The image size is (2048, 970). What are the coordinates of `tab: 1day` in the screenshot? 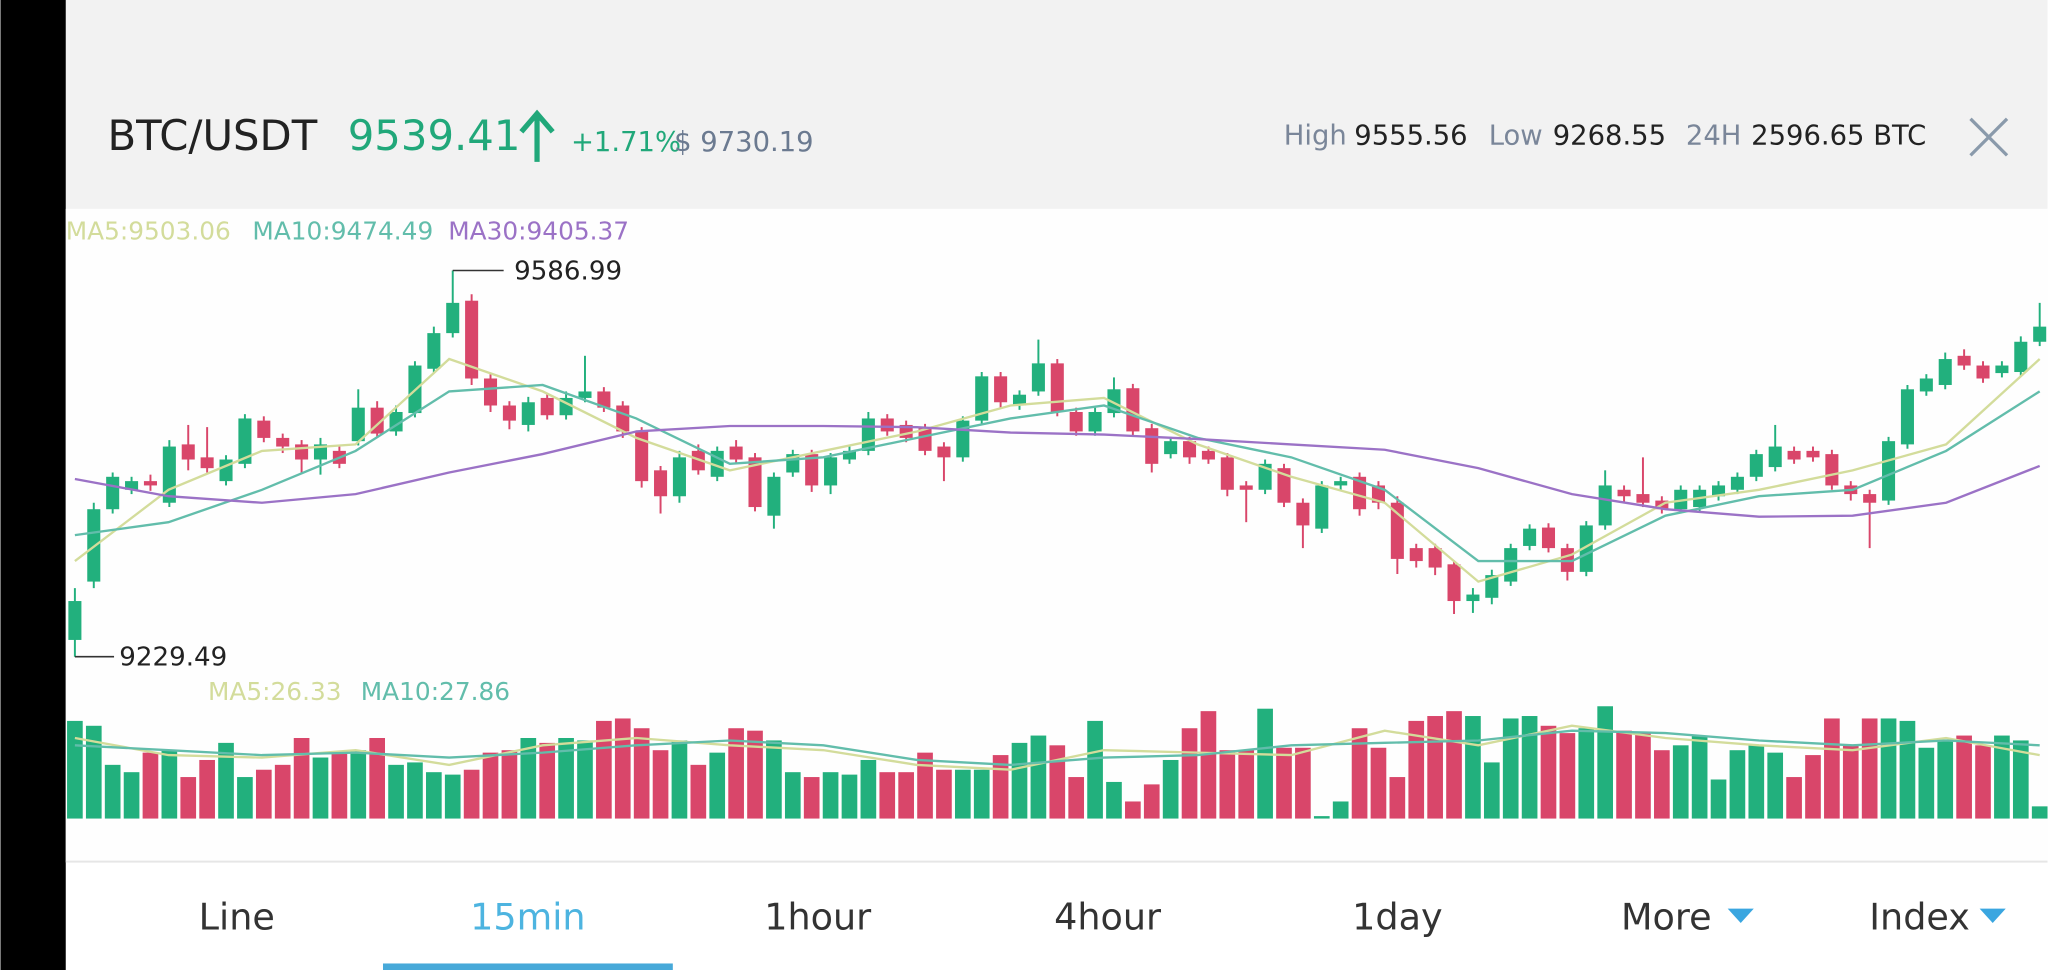 It's located at (1397, 917).